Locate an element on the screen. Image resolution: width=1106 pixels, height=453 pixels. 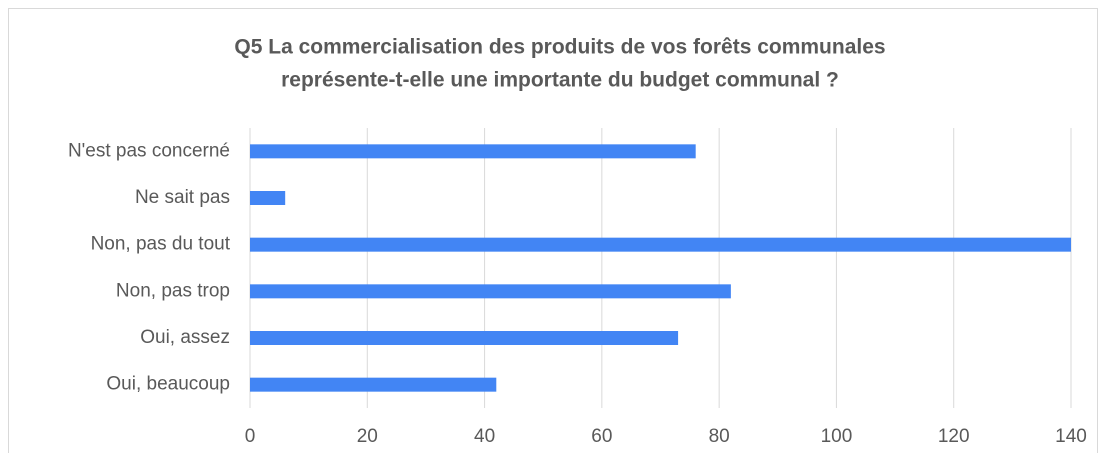
x-tick-label: 100 is located at coordinates (837, 436).